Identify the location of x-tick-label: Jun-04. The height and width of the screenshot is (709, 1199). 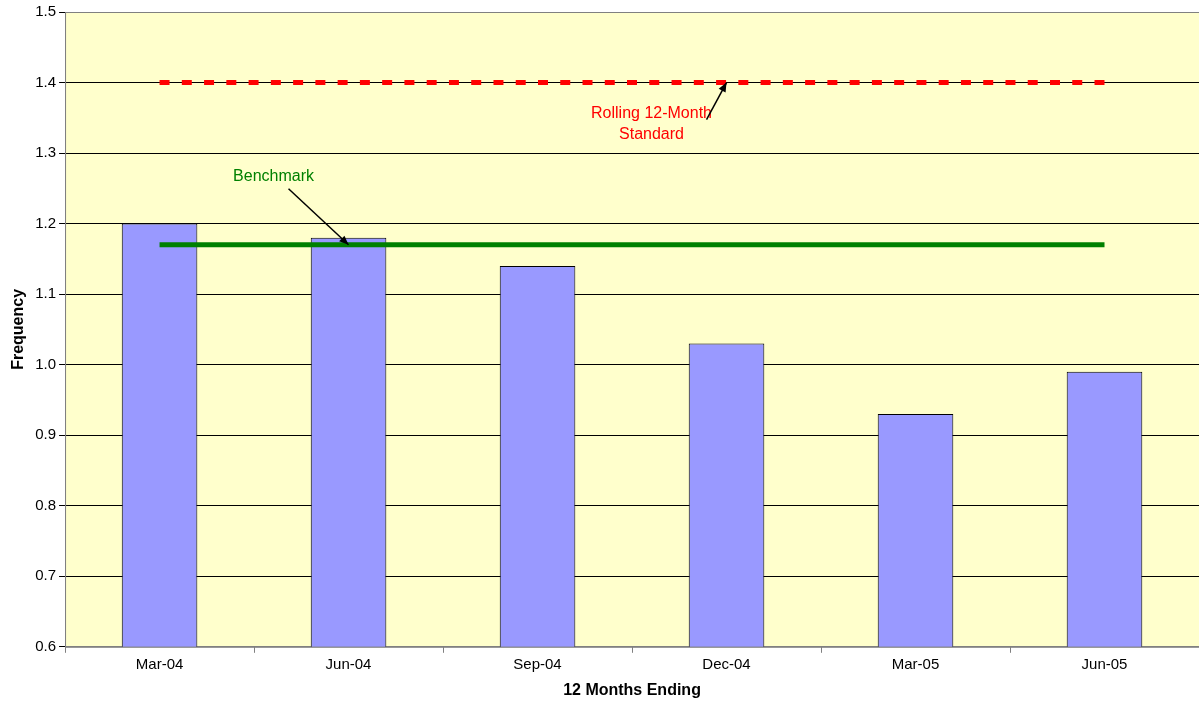
(348, 663).